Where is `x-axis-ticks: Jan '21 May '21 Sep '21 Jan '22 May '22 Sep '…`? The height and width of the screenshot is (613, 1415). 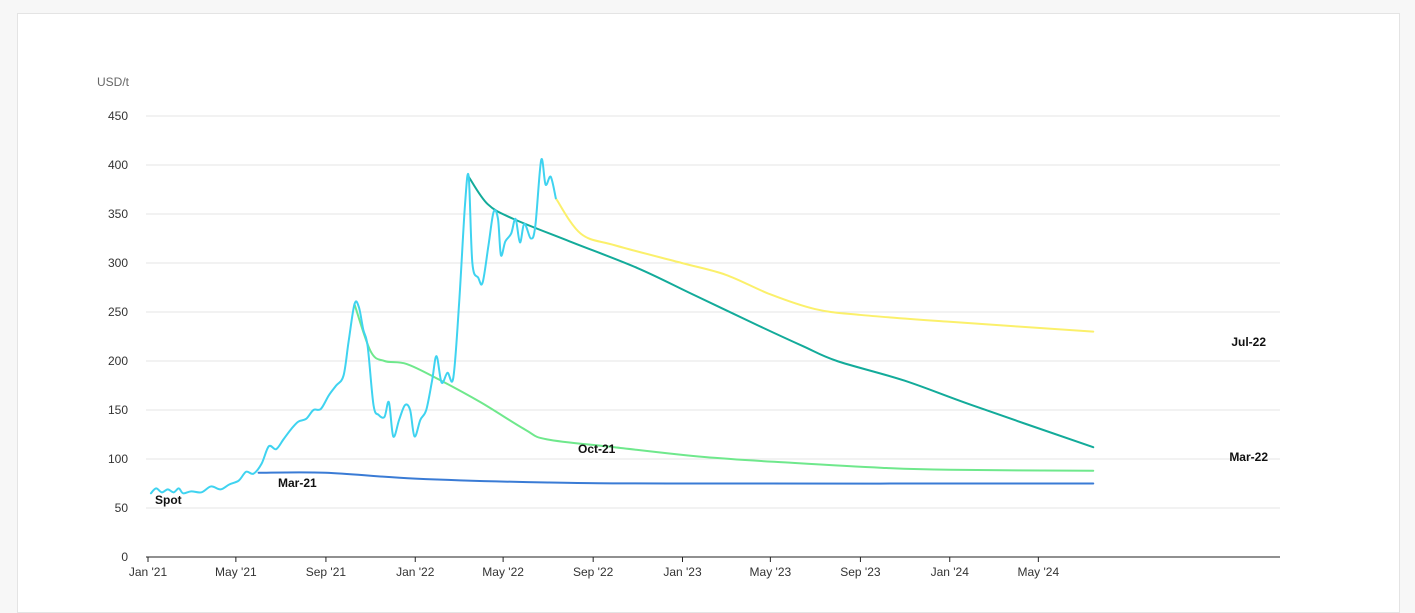 x-axis-ticks: Jan '21 May '21 Sep '21 Jan '22 May '22 Sep '… is located at coordinates (594, 568).